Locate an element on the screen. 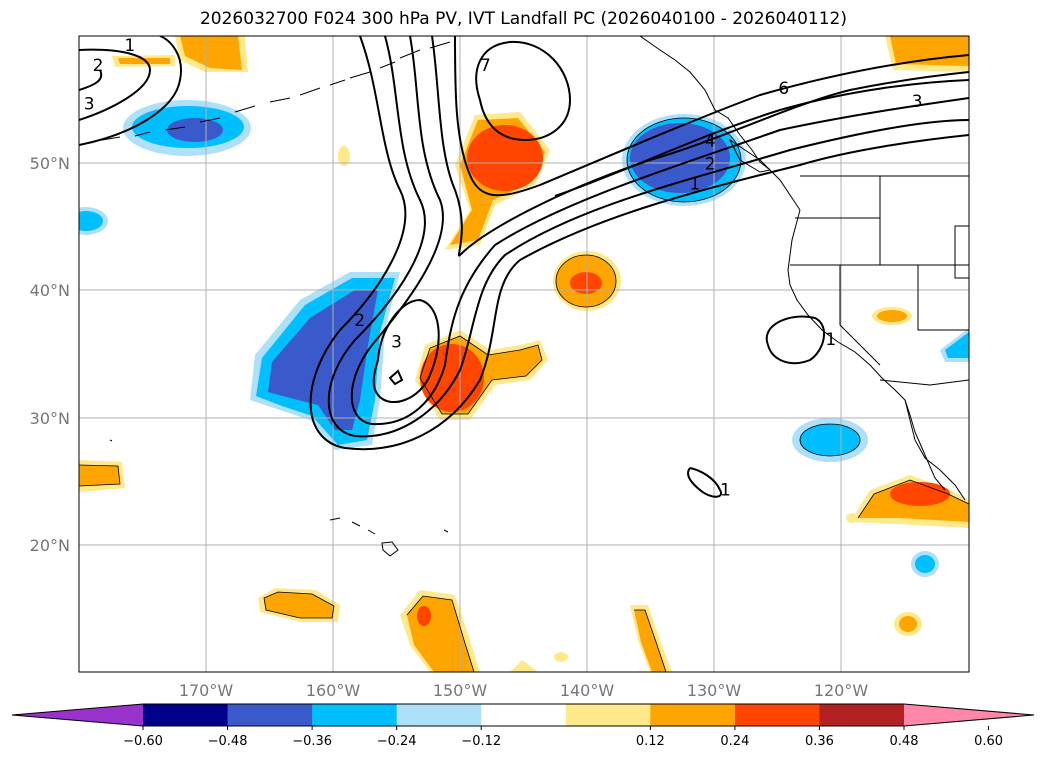 This screenshot has width=1047, height=765. latitude-labels: 50°N 40°N 30°N 20°N is located at coordinates (50, 354).